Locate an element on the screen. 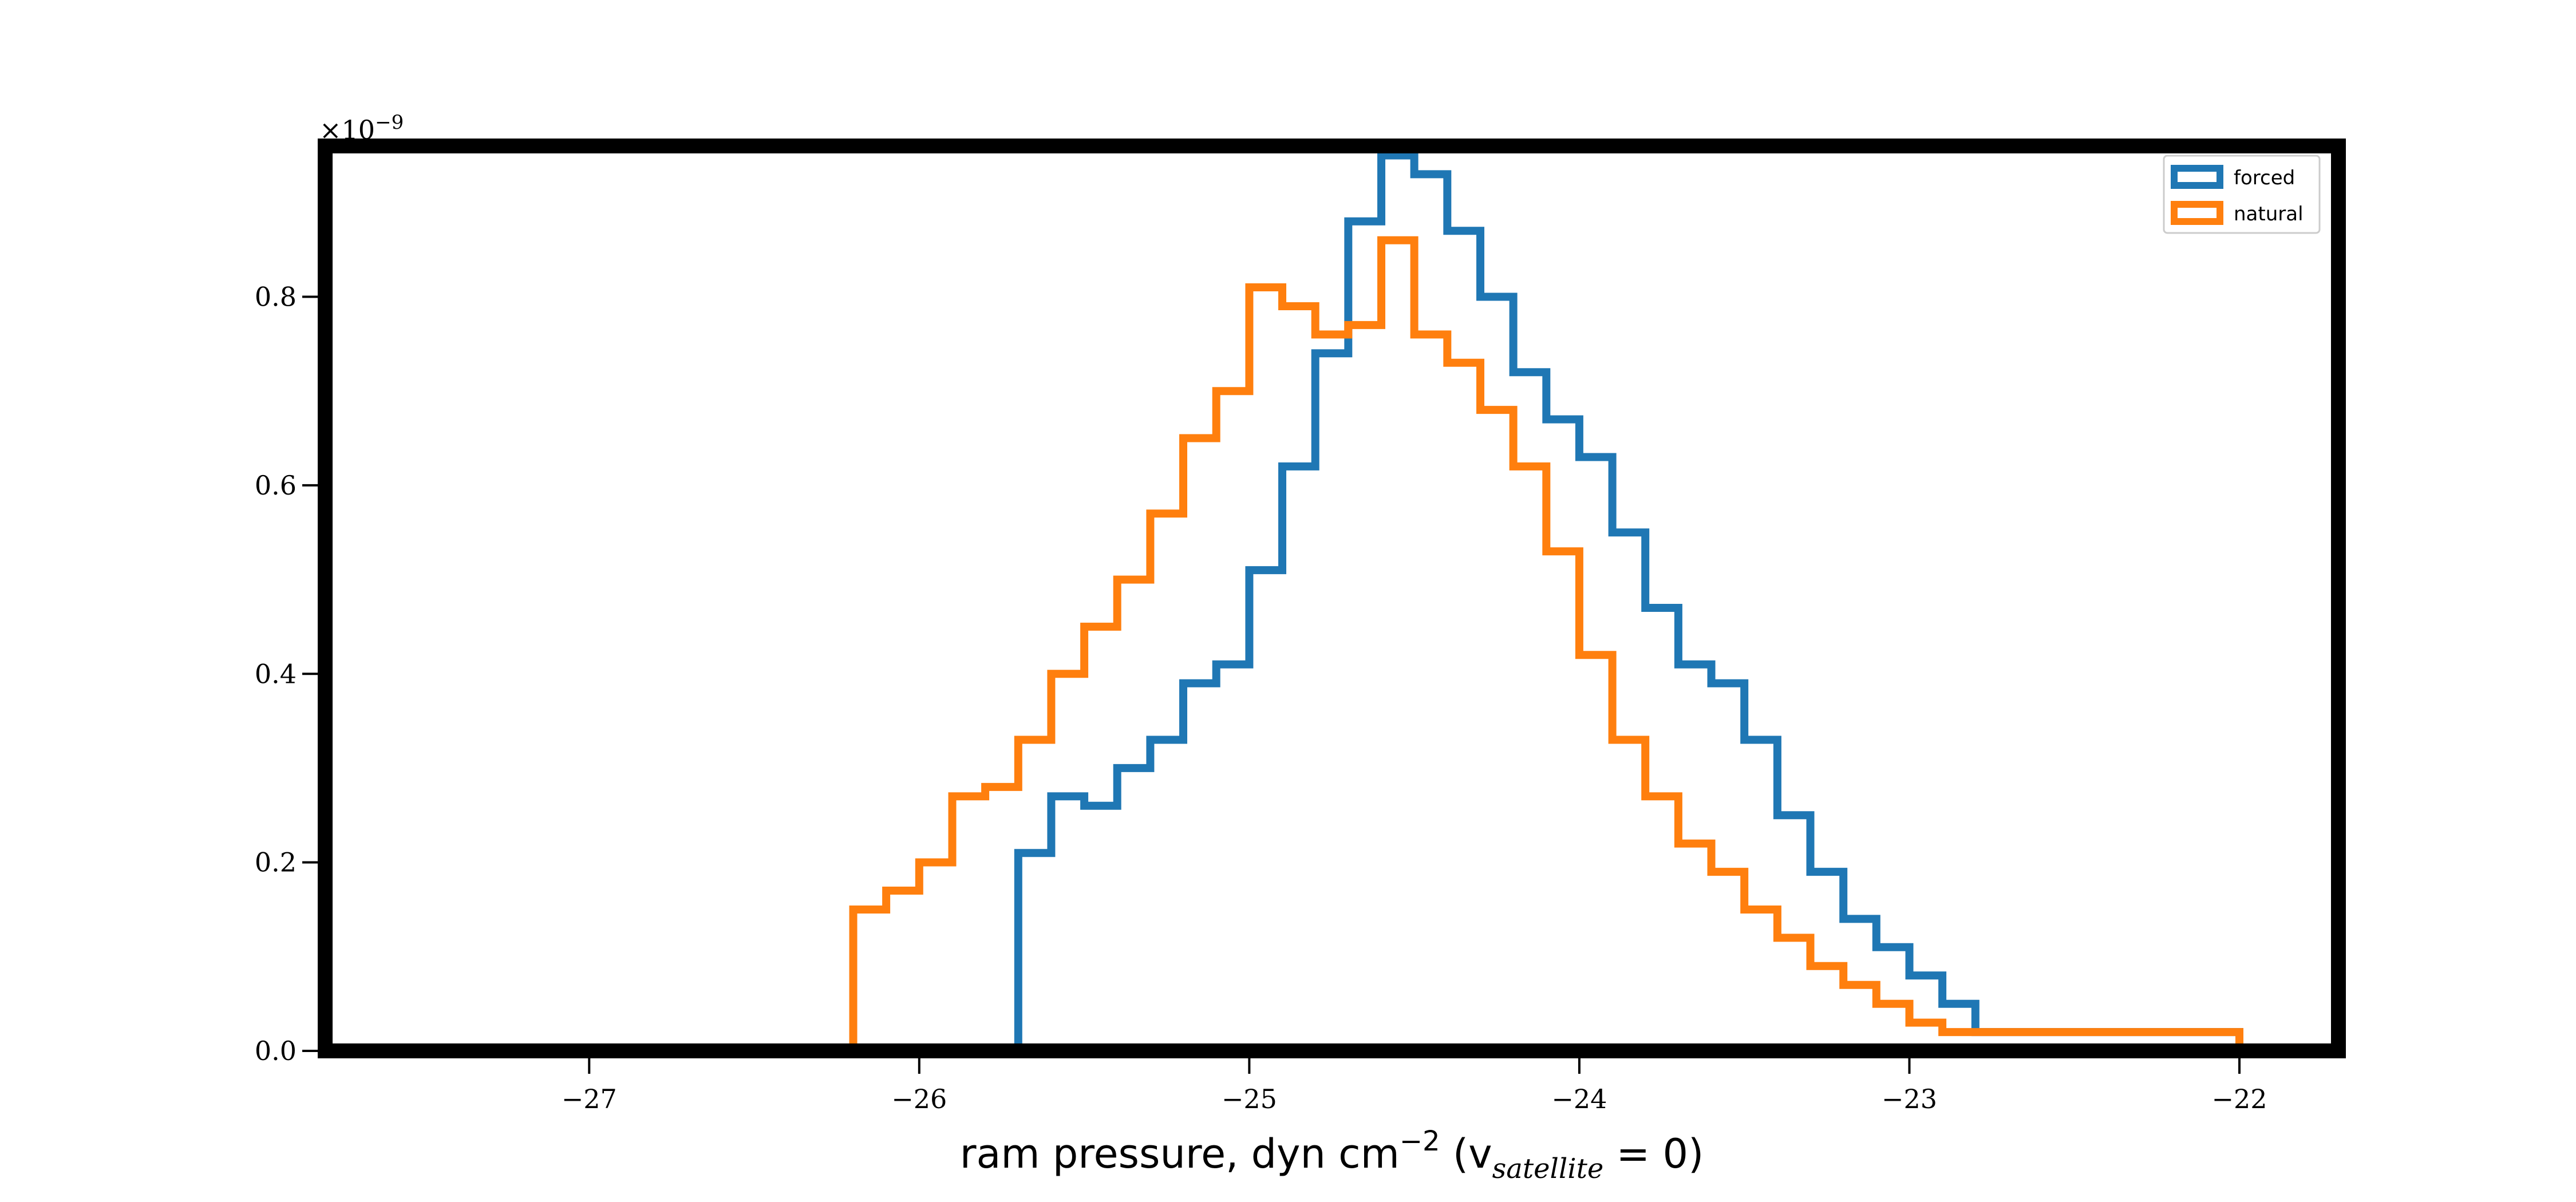  xlabel-prefix: ram pressure, dyn cm is located at coordinates (1180, 1153).